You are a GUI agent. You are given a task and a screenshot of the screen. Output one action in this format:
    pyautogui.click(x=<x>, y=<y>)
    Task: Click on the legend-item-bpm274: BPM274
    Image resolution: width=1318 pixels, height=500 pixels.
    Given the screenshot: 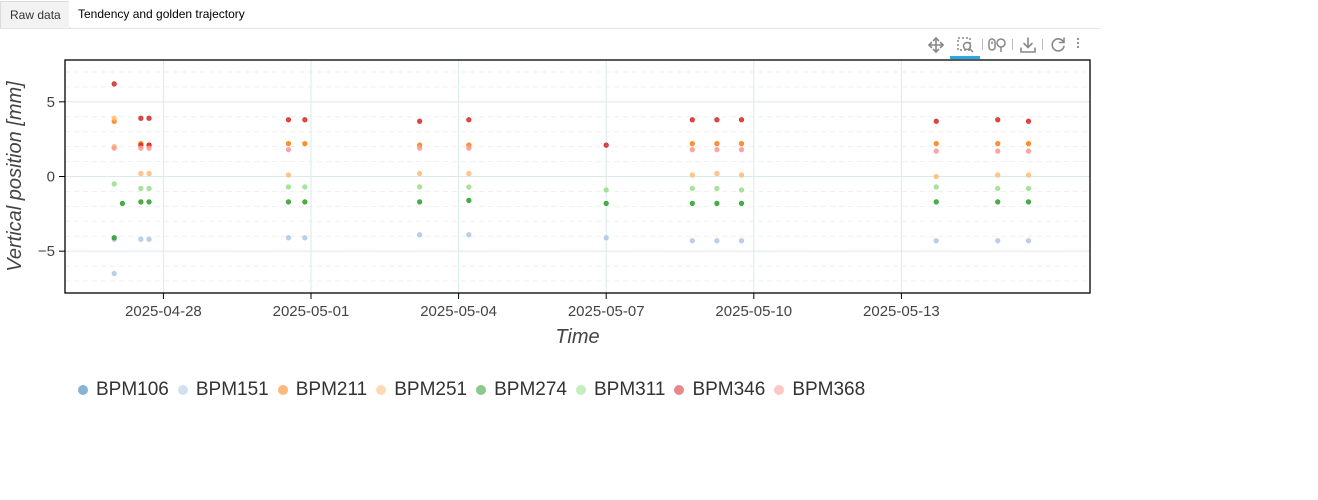 What is the action you would take?
    pyautogui.click(x=521, y=390)
    